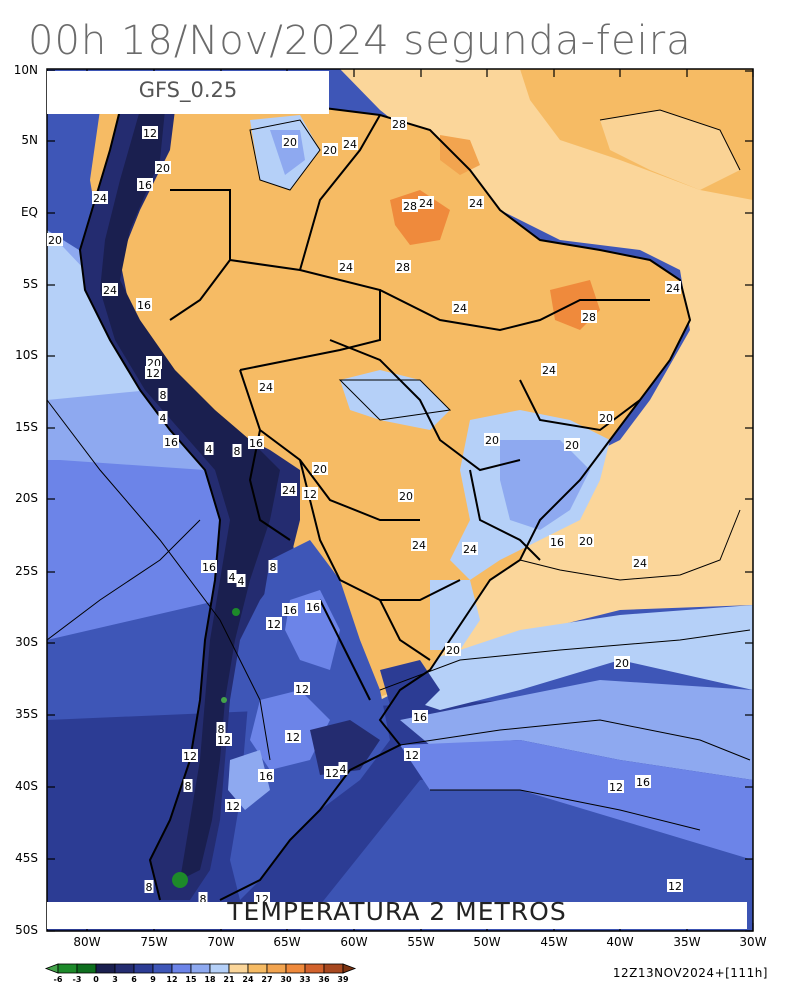 This screenshot has height=1000, width=800. I want to click on colorbar-label: -3, so click(77, 979).